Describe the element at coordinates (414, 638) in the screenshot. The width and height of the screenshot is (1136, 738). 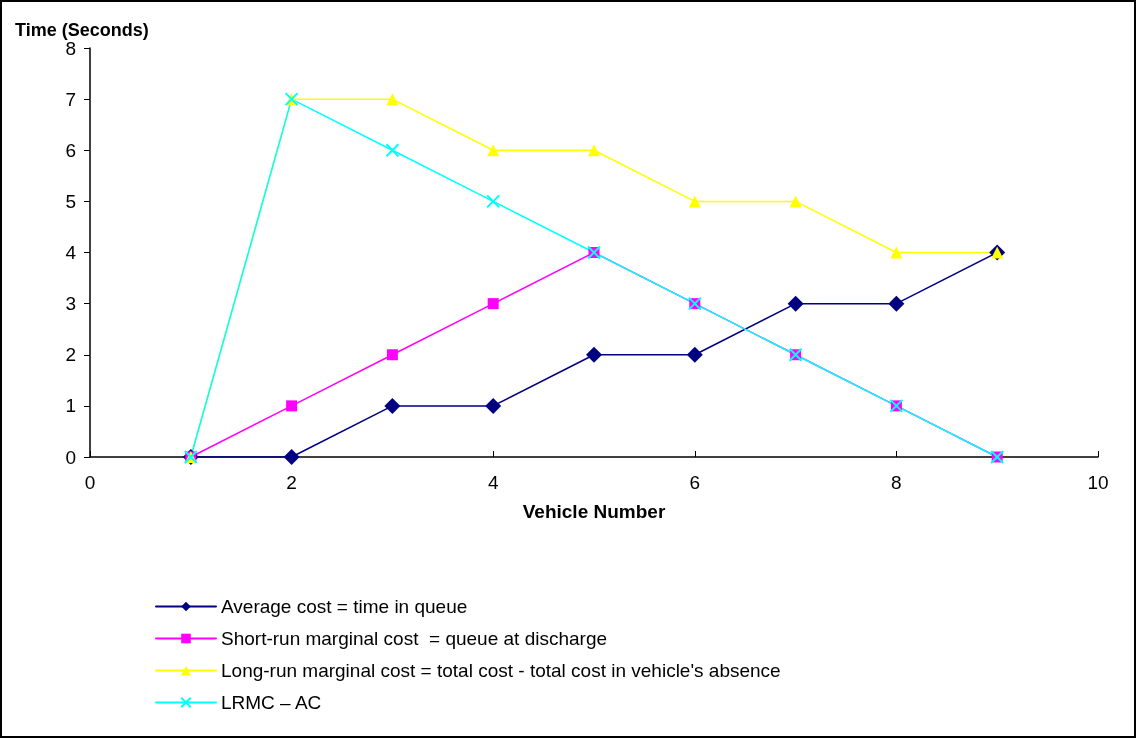
I see `legend-label: Short-run marginal cost = queue at discharge` at that location.